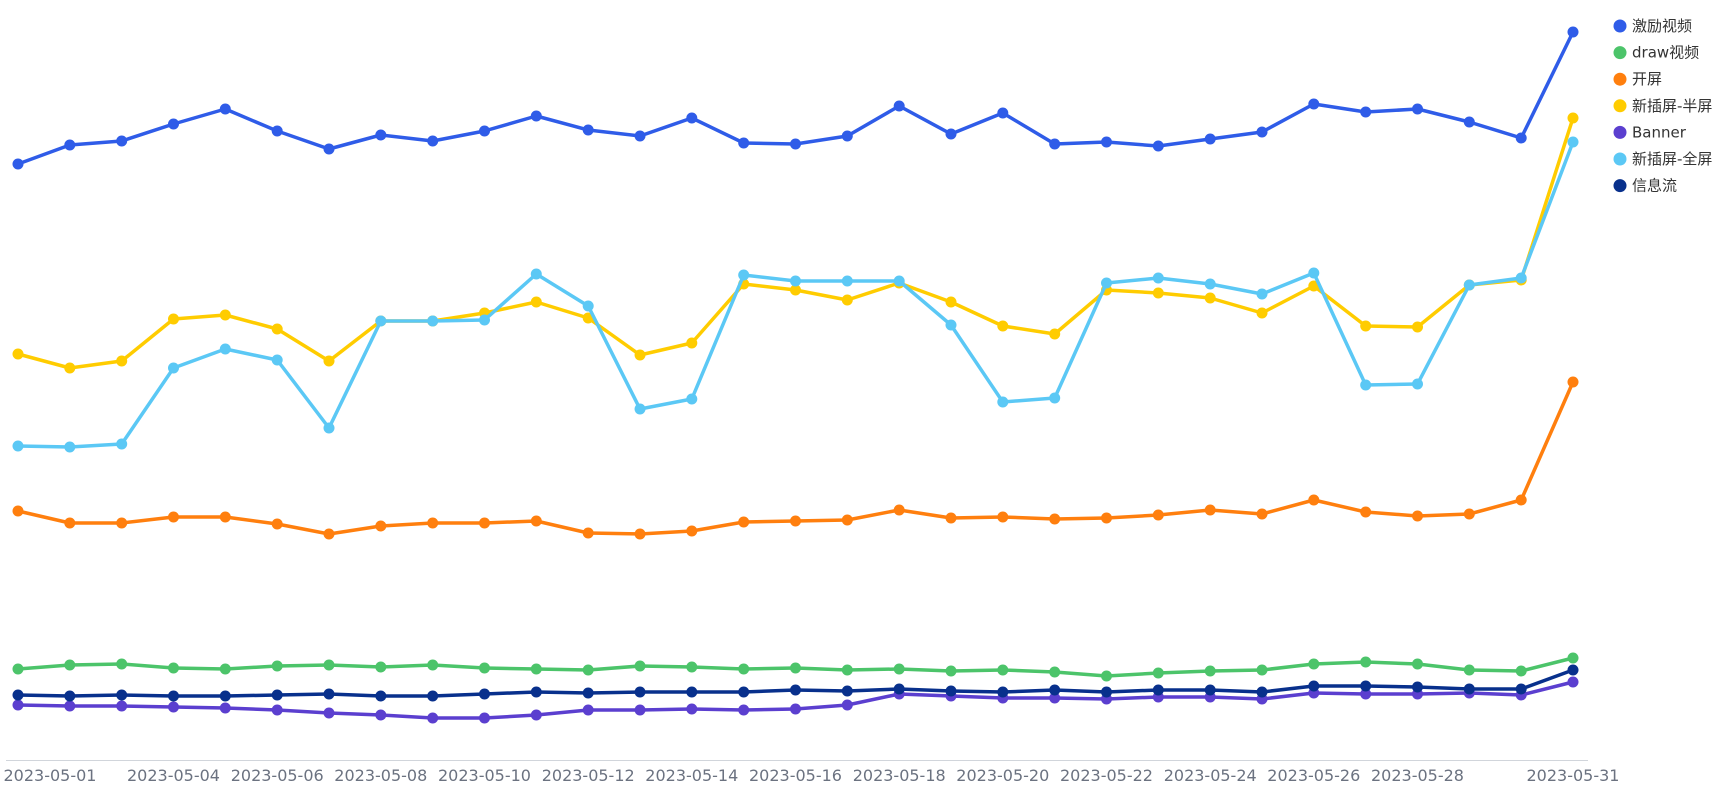 This screenshot has height=790, width=1728. I want to click on legend-item: 激励视频, so click(1653, 26).